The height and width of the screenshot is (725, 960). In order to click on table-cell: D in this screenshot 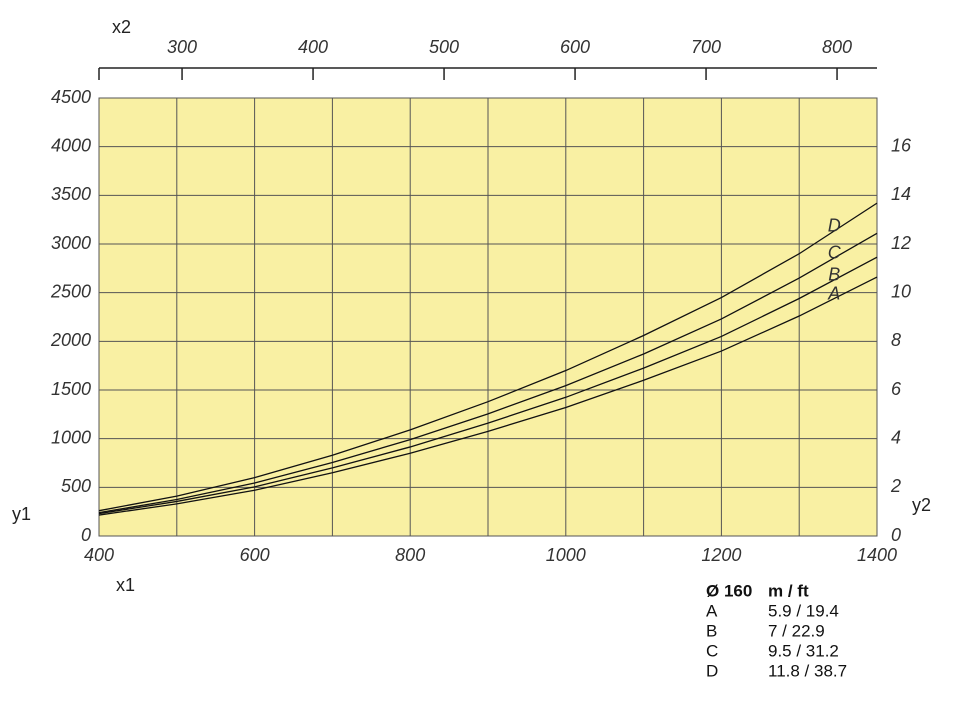, I will do `click(712, 670)`.